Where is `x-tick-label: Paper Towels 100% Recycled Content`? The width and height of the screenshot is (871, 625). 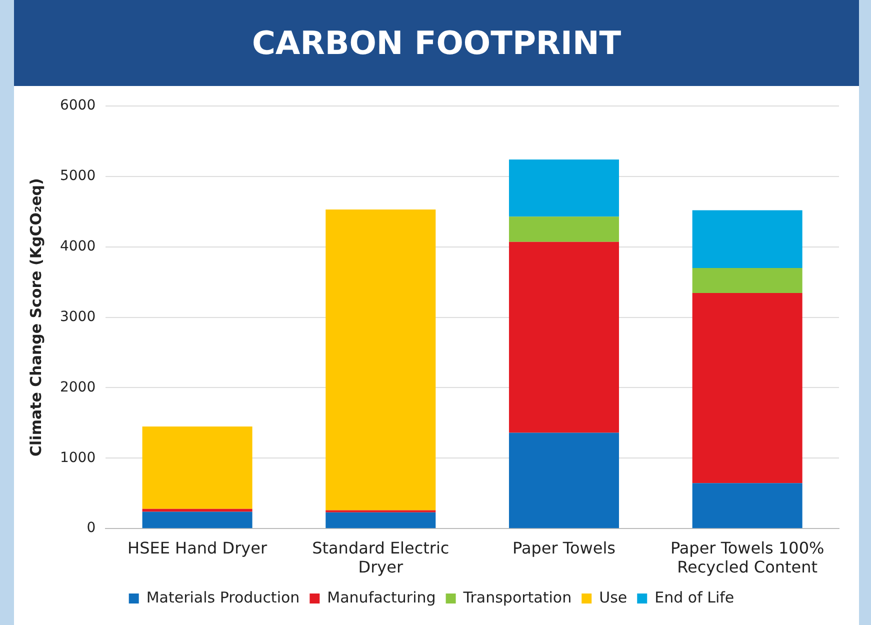 x-tick-label: Paper Towels 100% Recycled Content is located at coordinates (747, 557).